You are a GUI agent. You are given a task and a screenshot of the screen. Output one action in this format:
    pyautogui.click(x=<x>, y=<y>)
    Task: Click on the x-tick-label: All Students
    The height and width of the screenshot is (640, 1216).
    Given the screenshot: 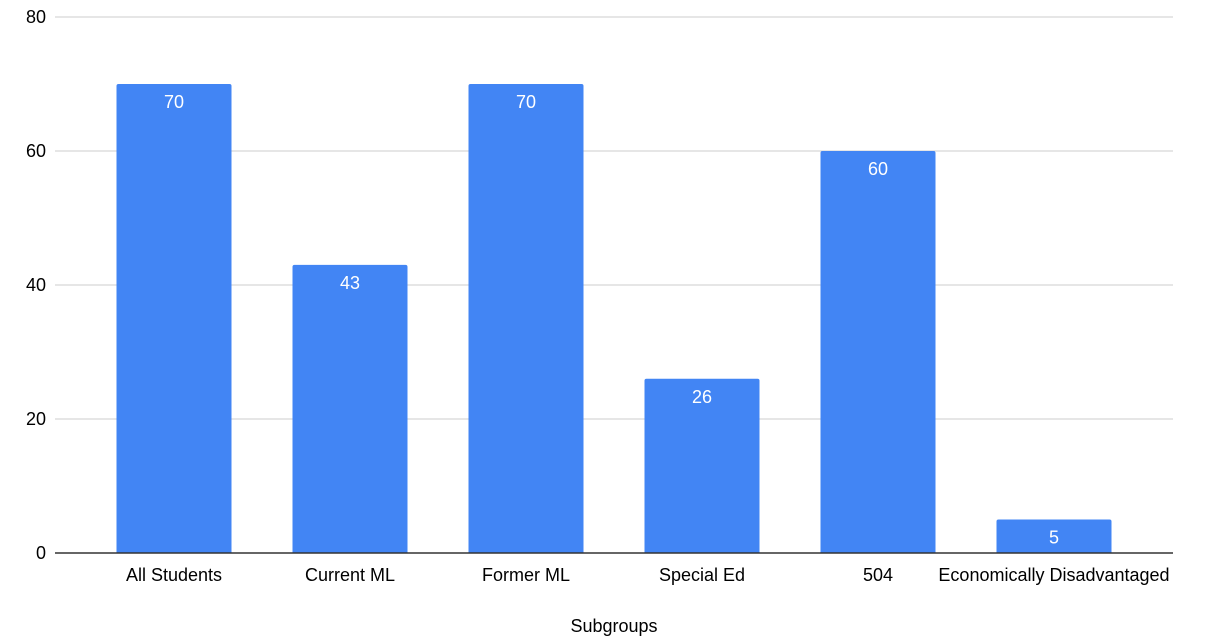 What is the action you would take?
    pyautogui.click(x=174, y=575)
    